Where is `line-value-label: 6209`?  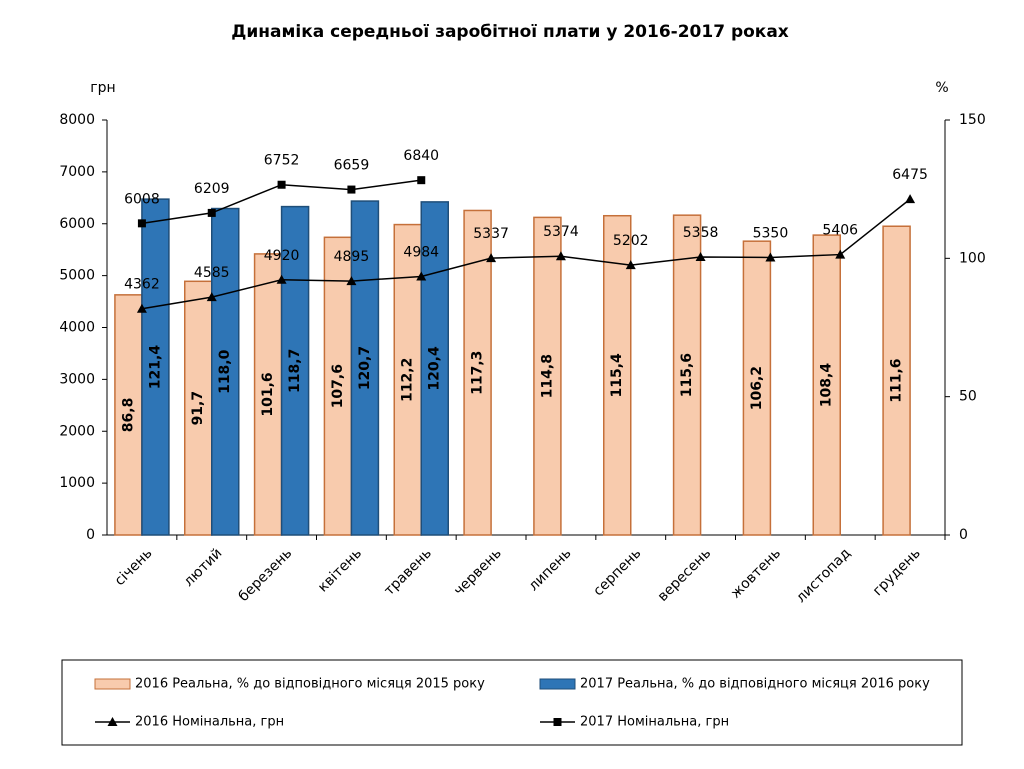 line-value-label: 6209 is located at coordinates (212, 189).